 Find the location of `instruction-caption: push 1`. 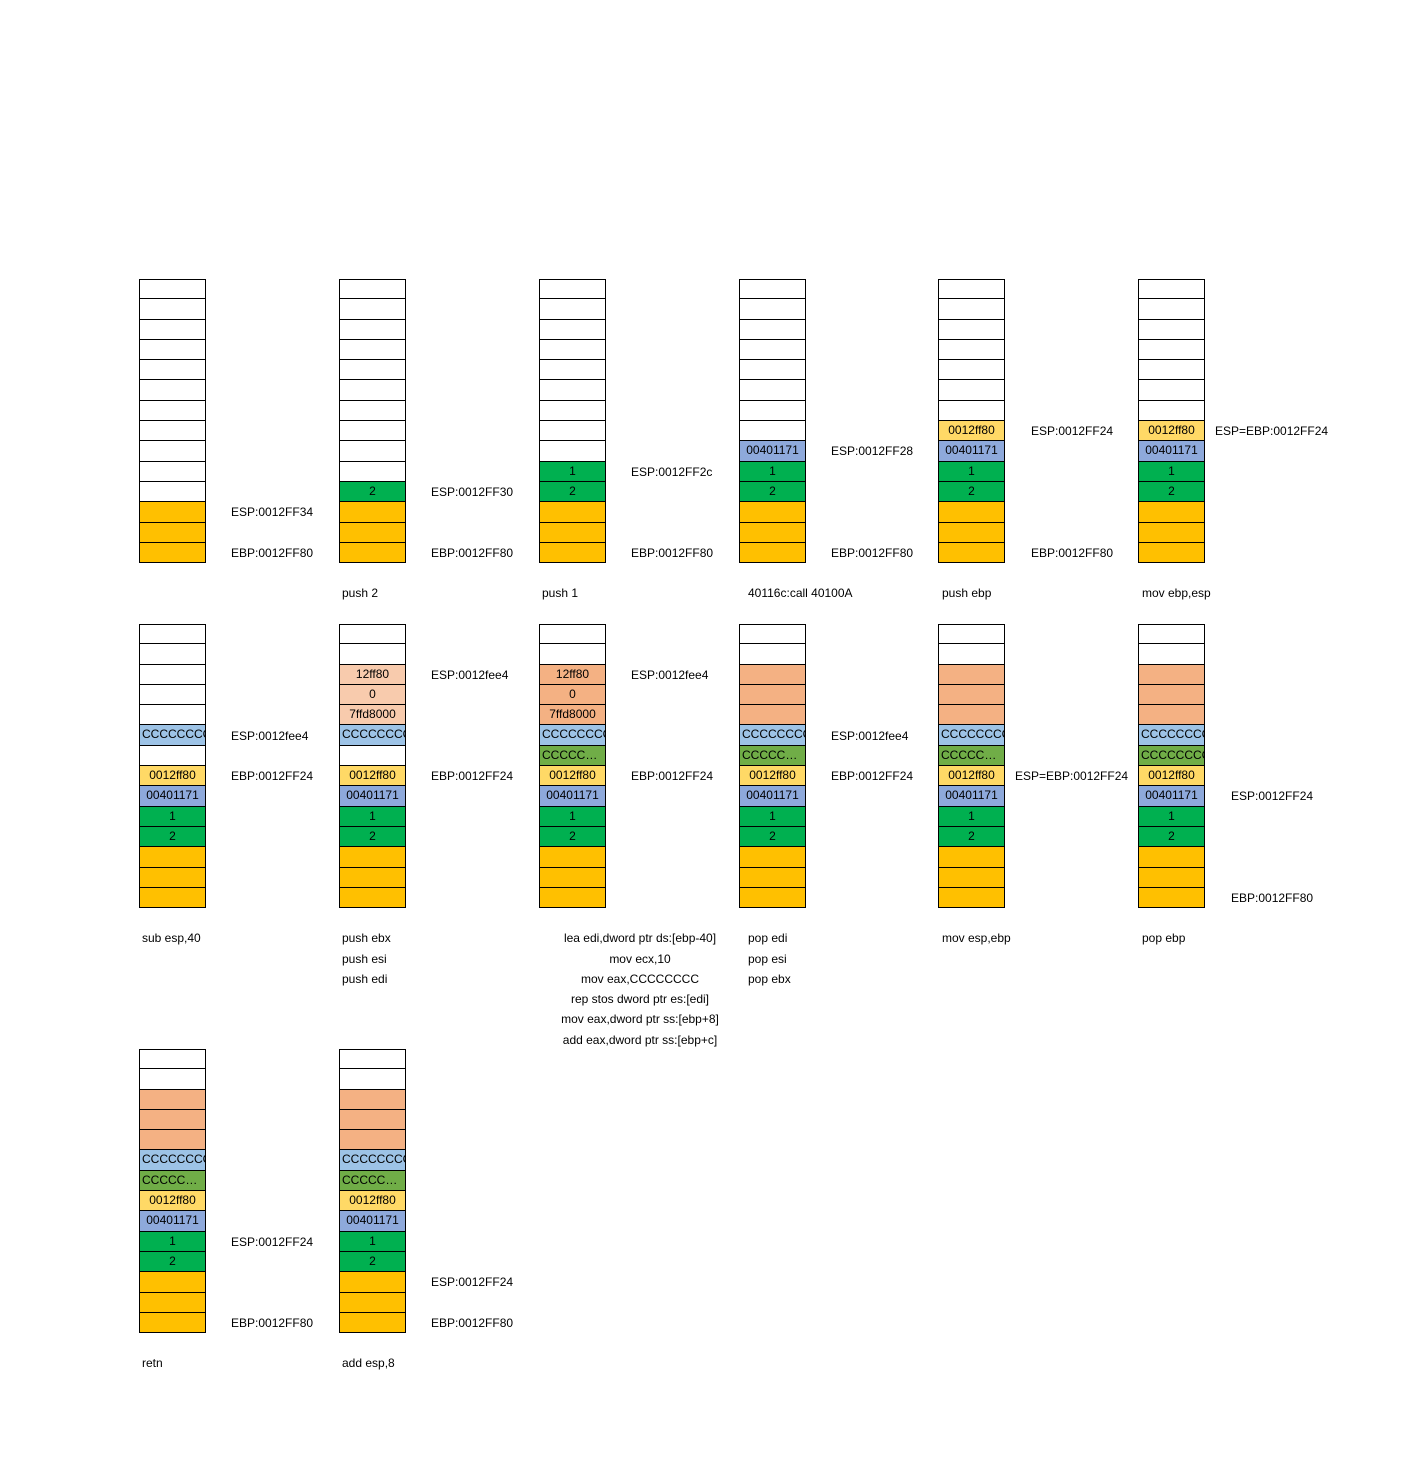

instruction-caption: push 1 is located at coordinates (560, 593).